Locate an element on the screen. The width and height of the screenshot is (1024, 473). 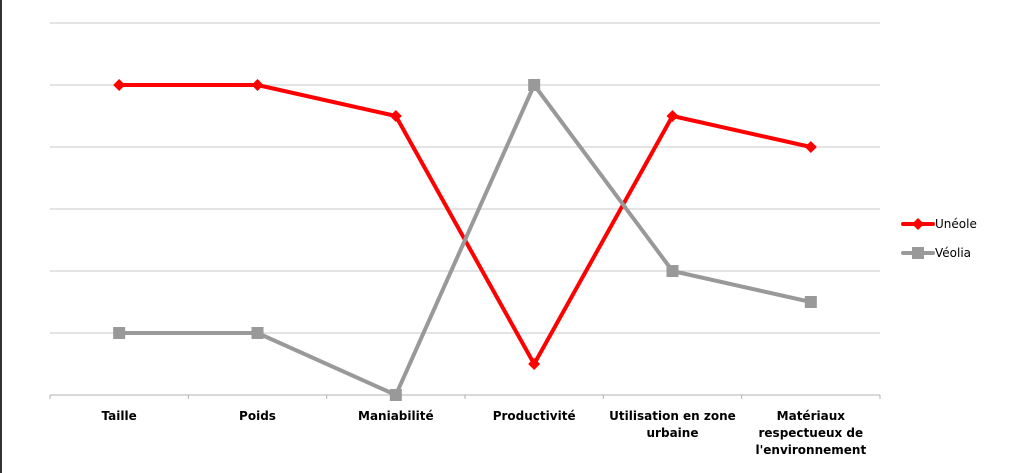
x-tick-label: Utilisation en zone urbaine is located at coordinates (672, 424).